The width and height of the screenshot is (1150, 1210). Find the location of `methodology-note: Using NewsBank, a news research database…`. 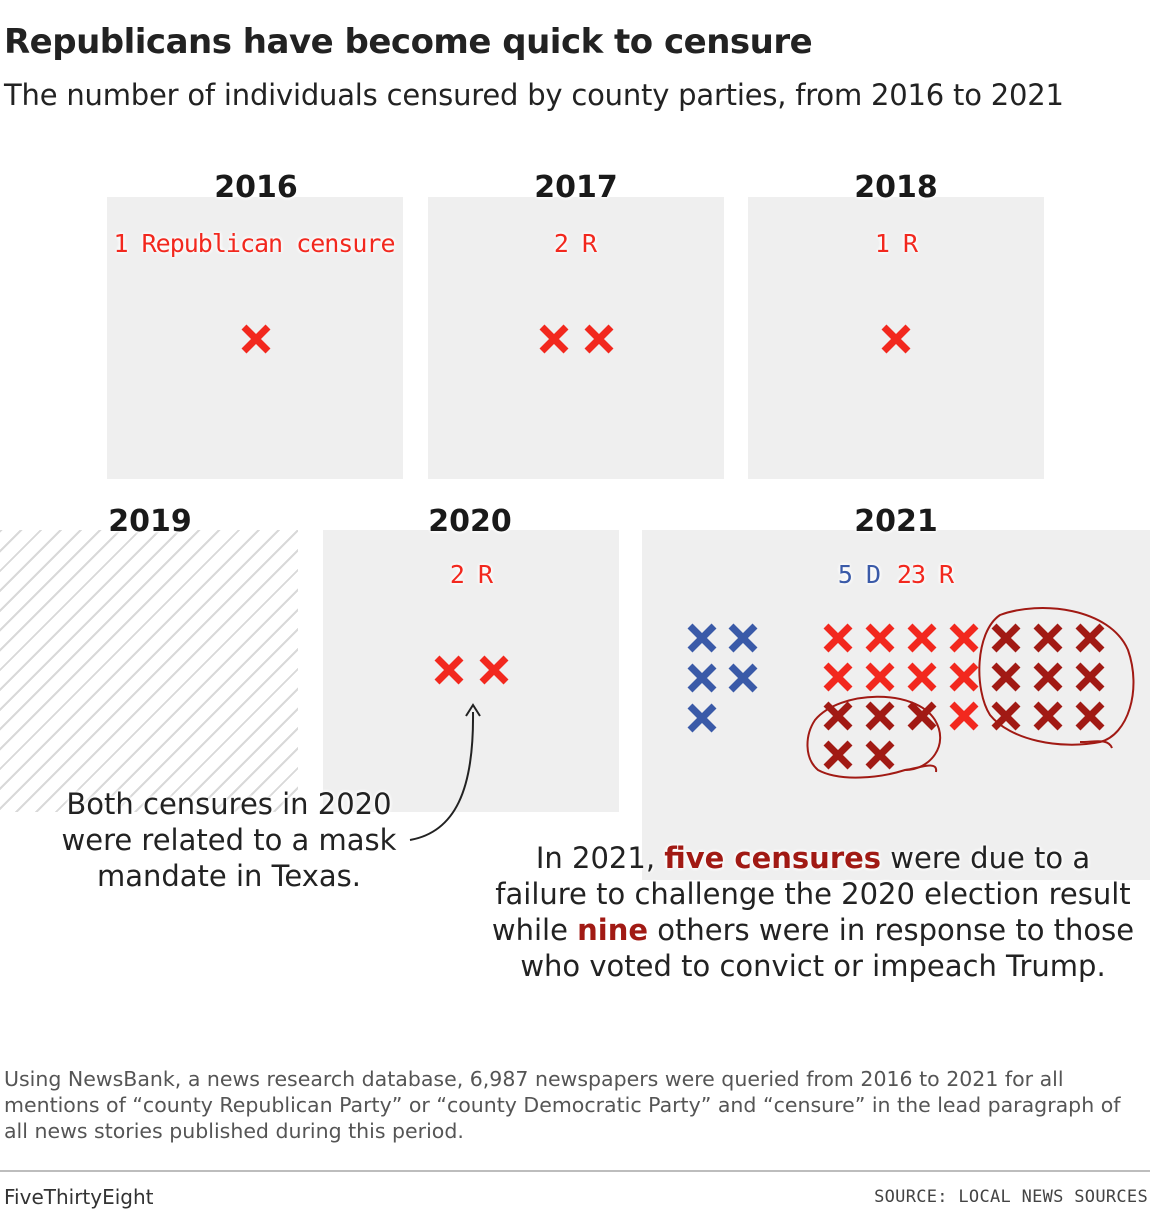

methodology-note: Using NewsBank, a news research database… is located at coordinates (562, 1105).